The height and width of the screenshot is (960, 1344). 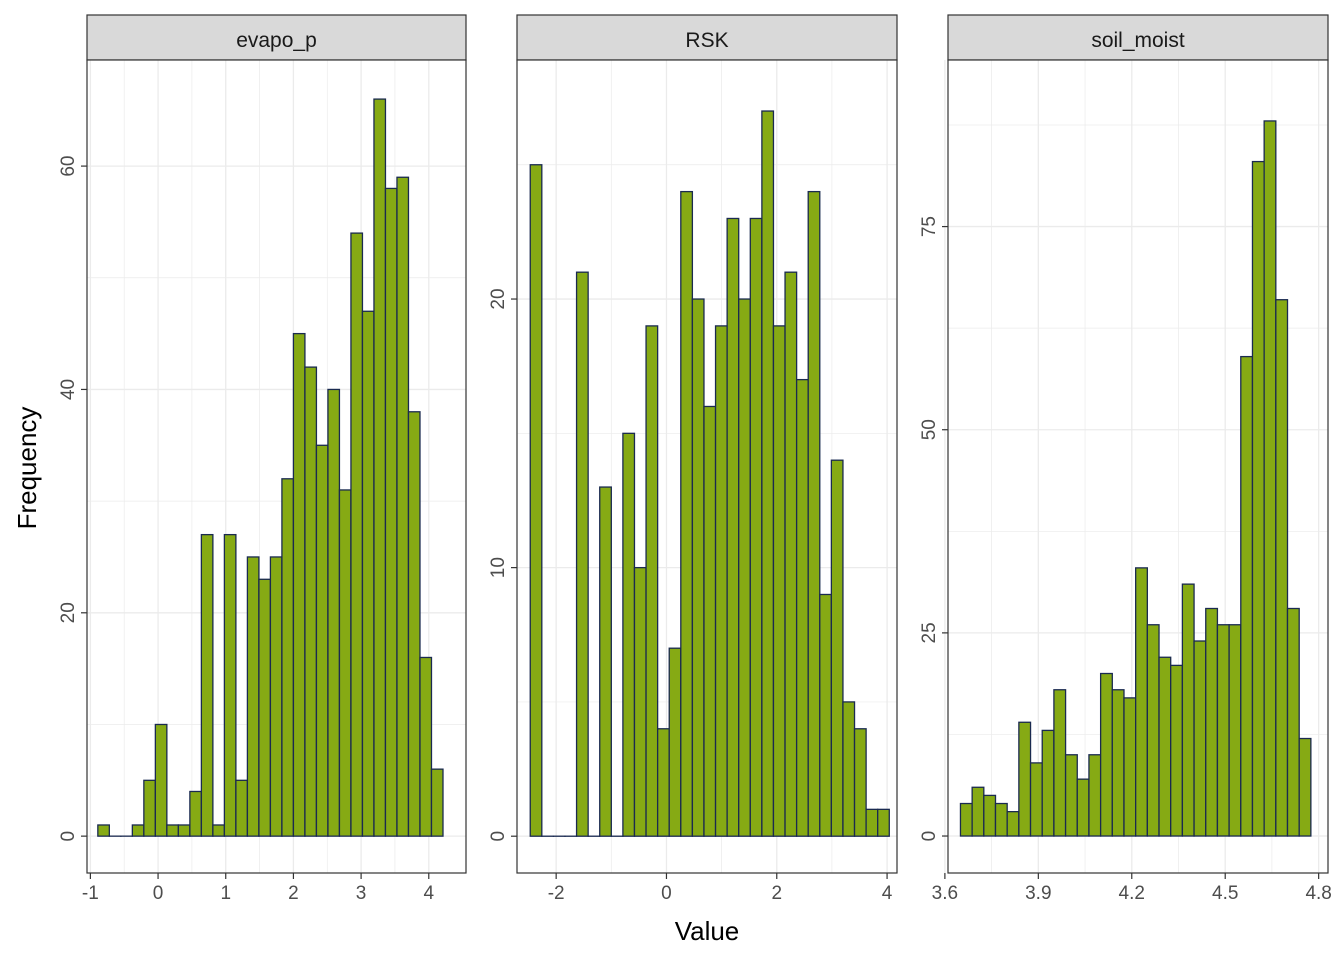 What do you see at coordinates (1138, 40) in the screenshot?
I see `facet-strip-label: soil_moist` at bounding box center [1138, 40].